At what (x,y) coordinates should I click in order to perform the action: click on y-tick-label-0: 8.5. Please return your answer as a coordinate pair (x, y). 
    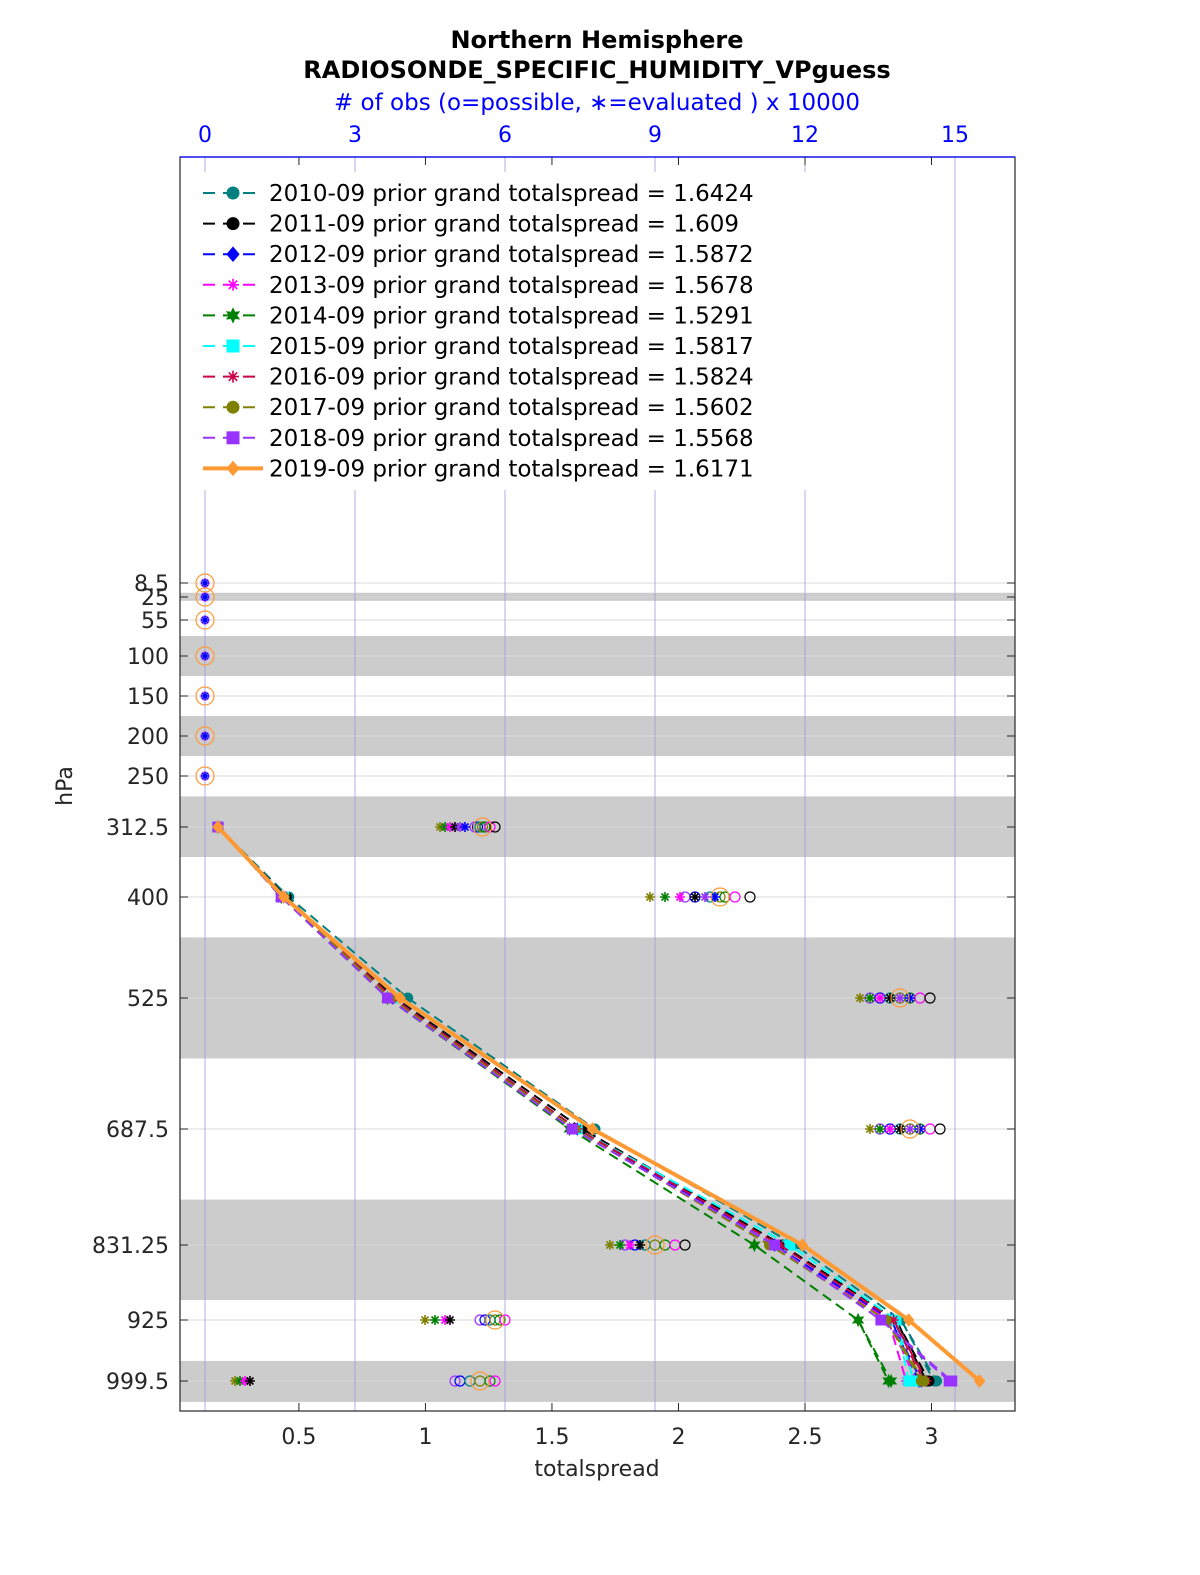
    Looking at the image, I should click on (151, 584).